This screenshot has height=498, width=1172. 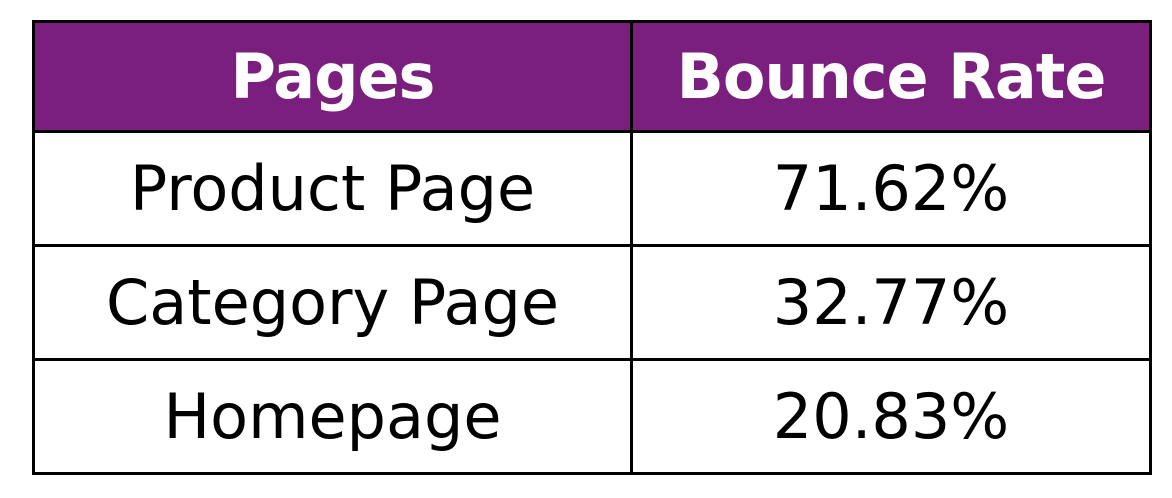 What do you see at coordinates (891, 76) in the screenshot?
I see `column-header-bounce-rate: Bounce Rate` at bounding box center [891, 76].